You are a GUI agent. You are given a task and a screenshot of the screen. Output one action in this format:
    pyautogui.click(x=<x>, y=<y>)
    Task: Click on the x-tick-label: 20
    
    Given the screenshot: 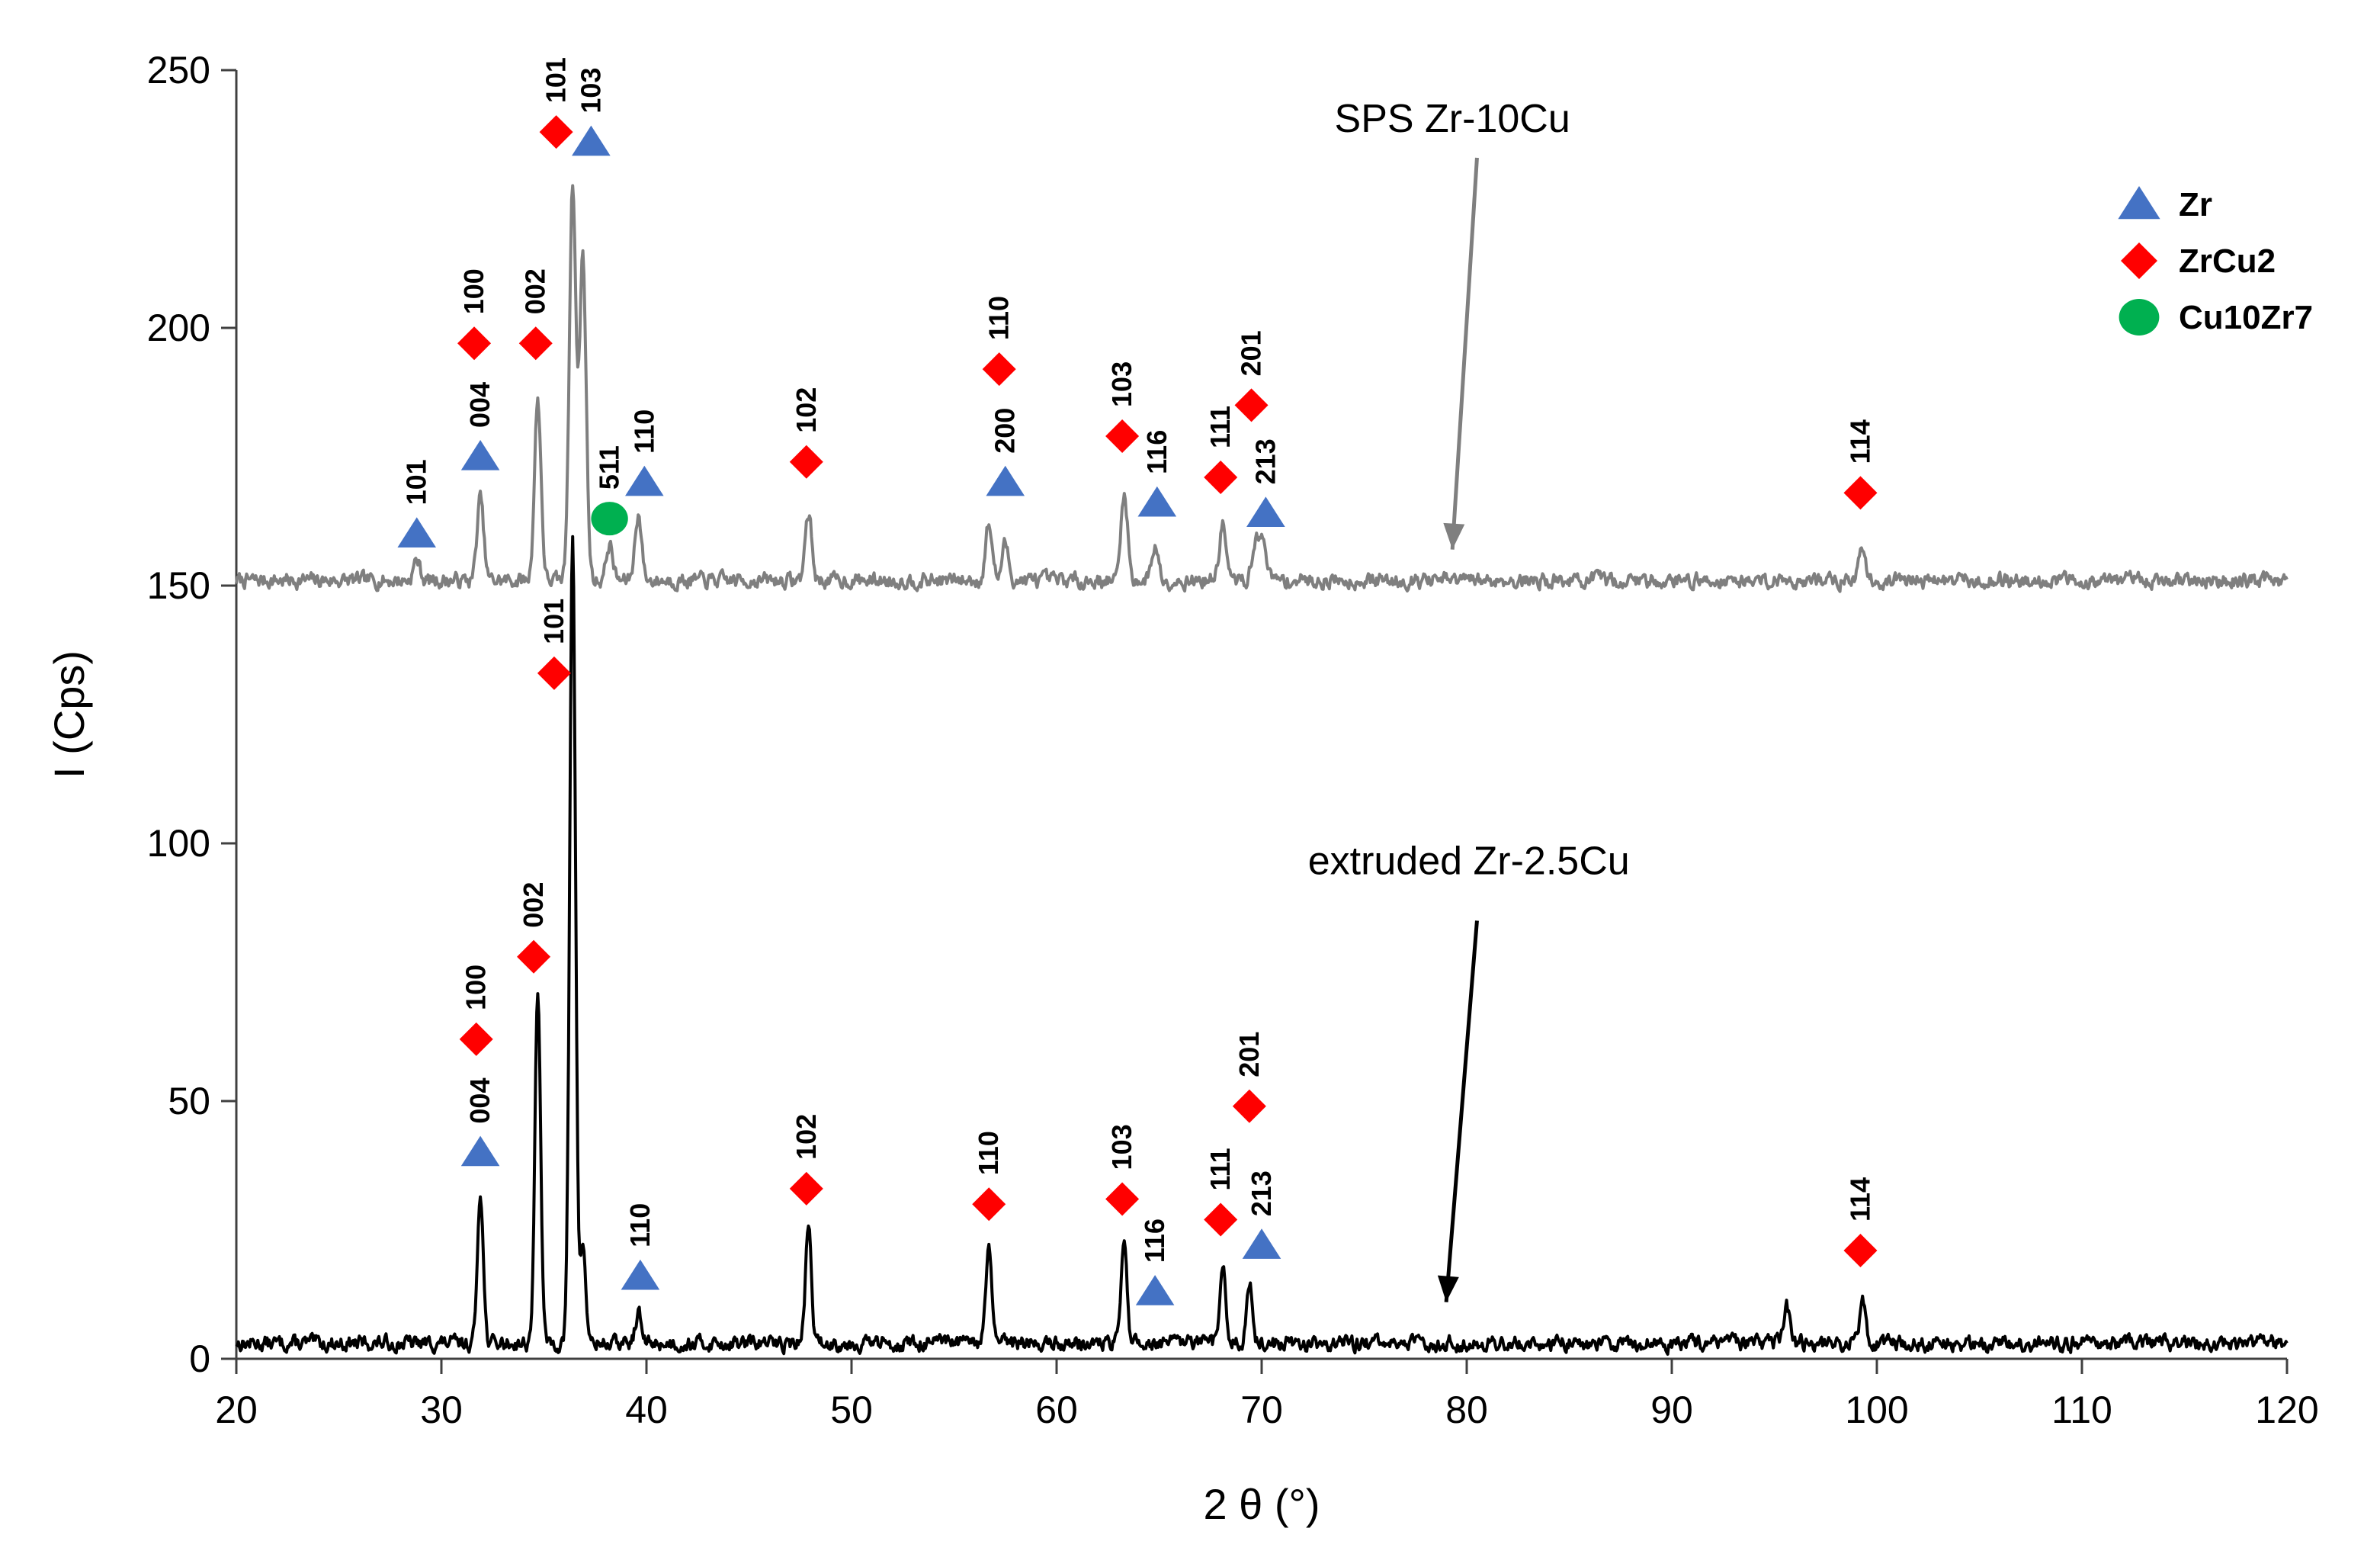 What is the action you would take?
    pyautogui.click(x=236, y=1410)
    